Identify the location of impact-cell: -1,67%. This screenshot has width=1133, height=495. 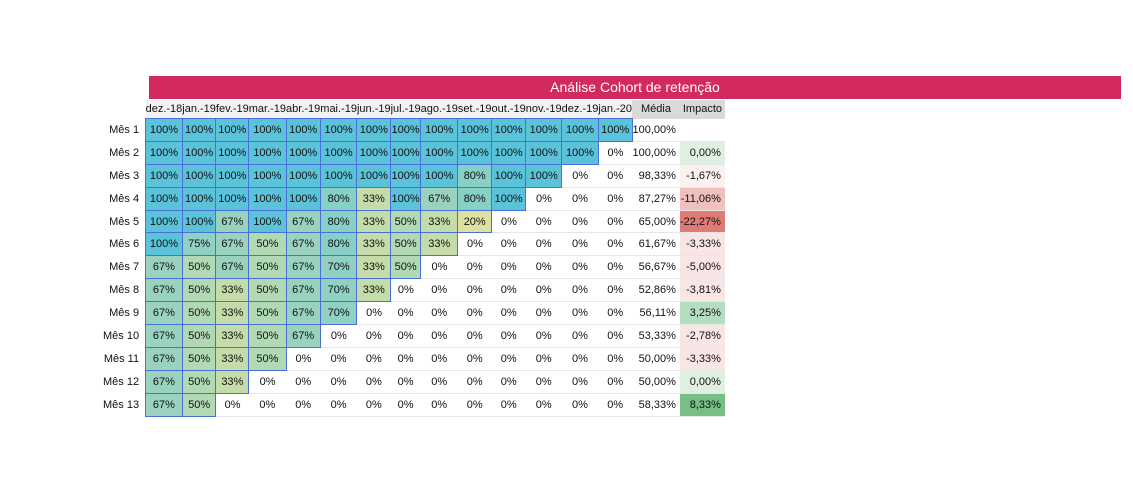
(702, 176).